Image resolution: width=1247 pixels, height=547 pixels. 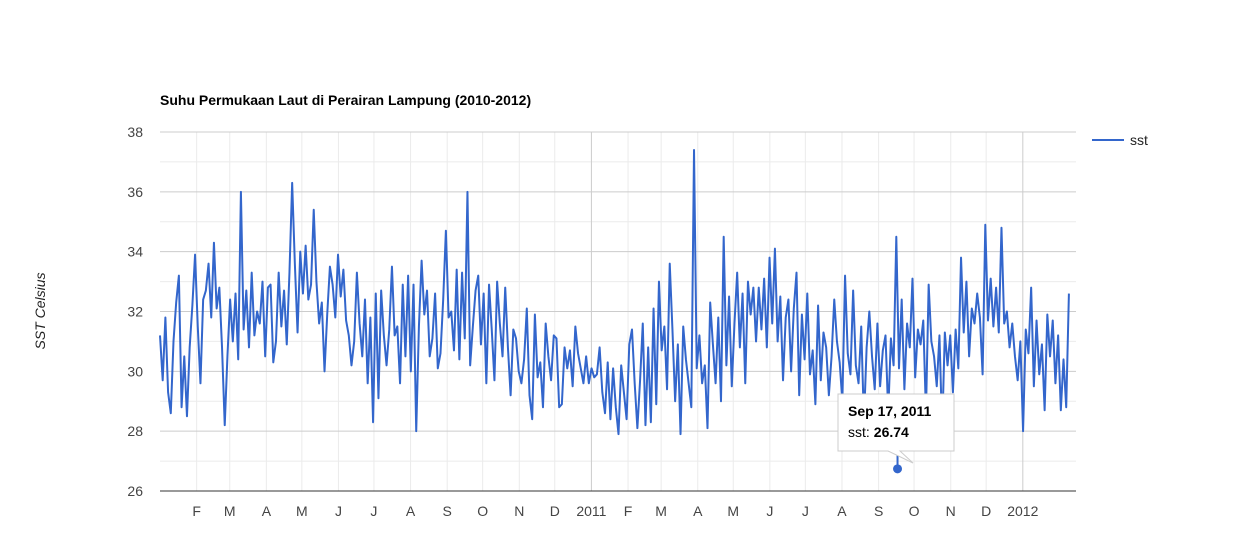 What do you see at coordinates (135, 132) in the screenshot?
I see `y-tick-label: 38` at bounding box center [135, 132].